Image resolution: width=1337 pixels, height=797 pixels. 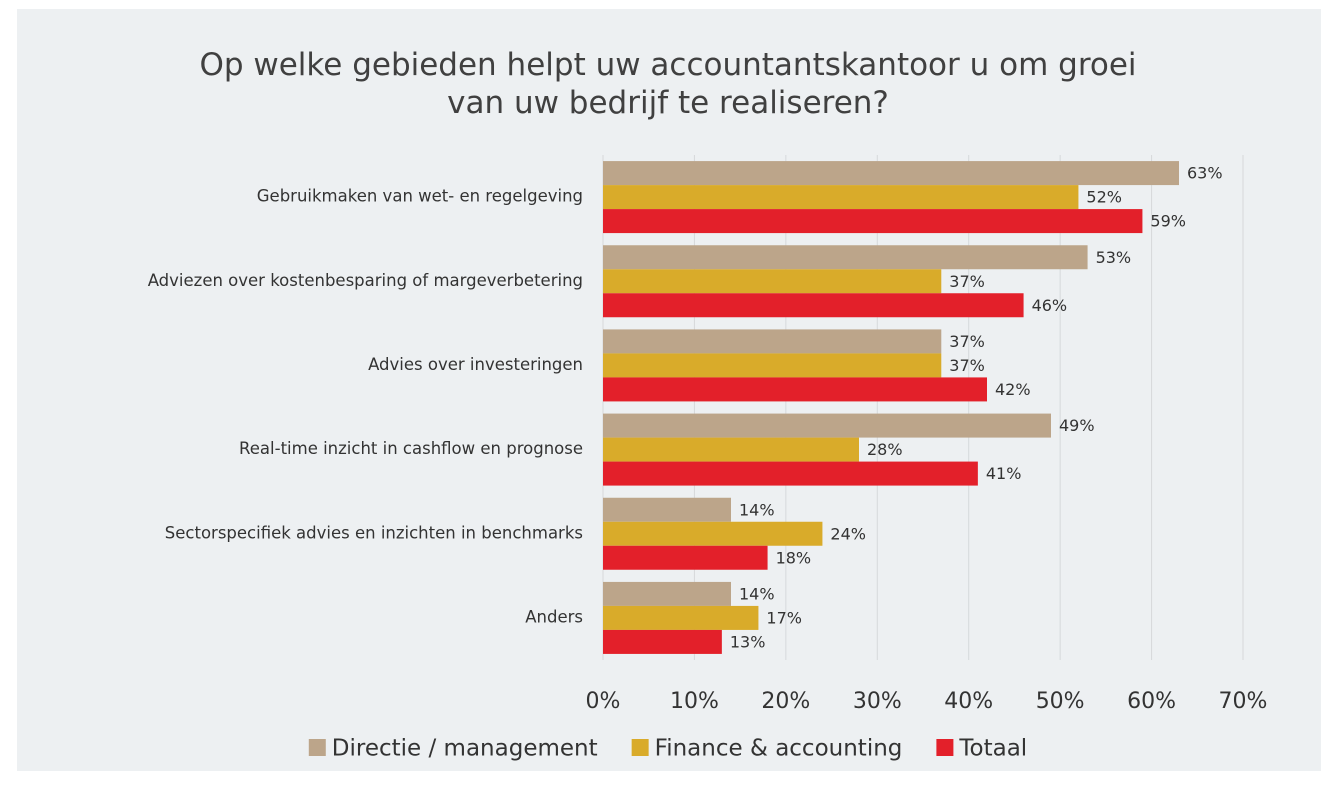 I want to click on y-tick-label: Anders, so click(x=554, y=616).